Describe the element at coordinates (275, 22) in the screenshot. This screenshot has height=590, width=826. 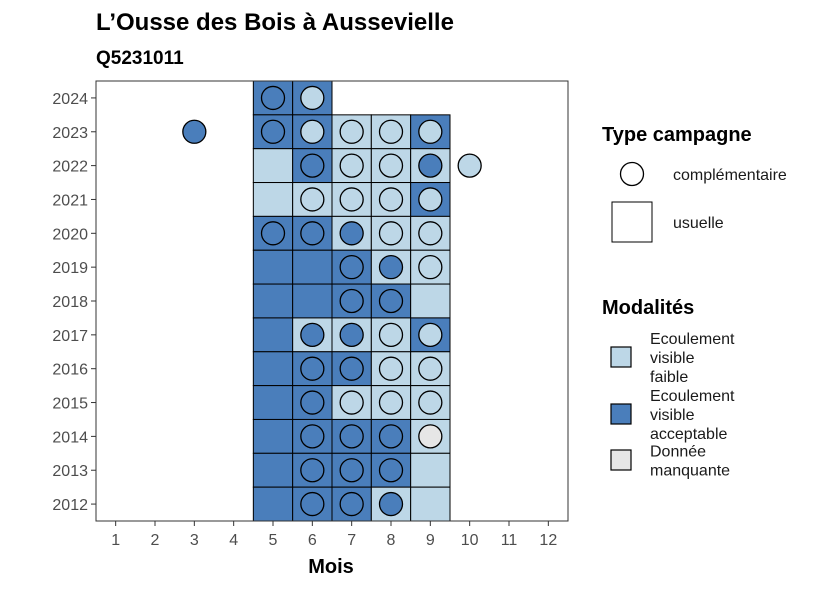
I see `chart-title: L’Ousse des Bois à Aussevielle` at that location.